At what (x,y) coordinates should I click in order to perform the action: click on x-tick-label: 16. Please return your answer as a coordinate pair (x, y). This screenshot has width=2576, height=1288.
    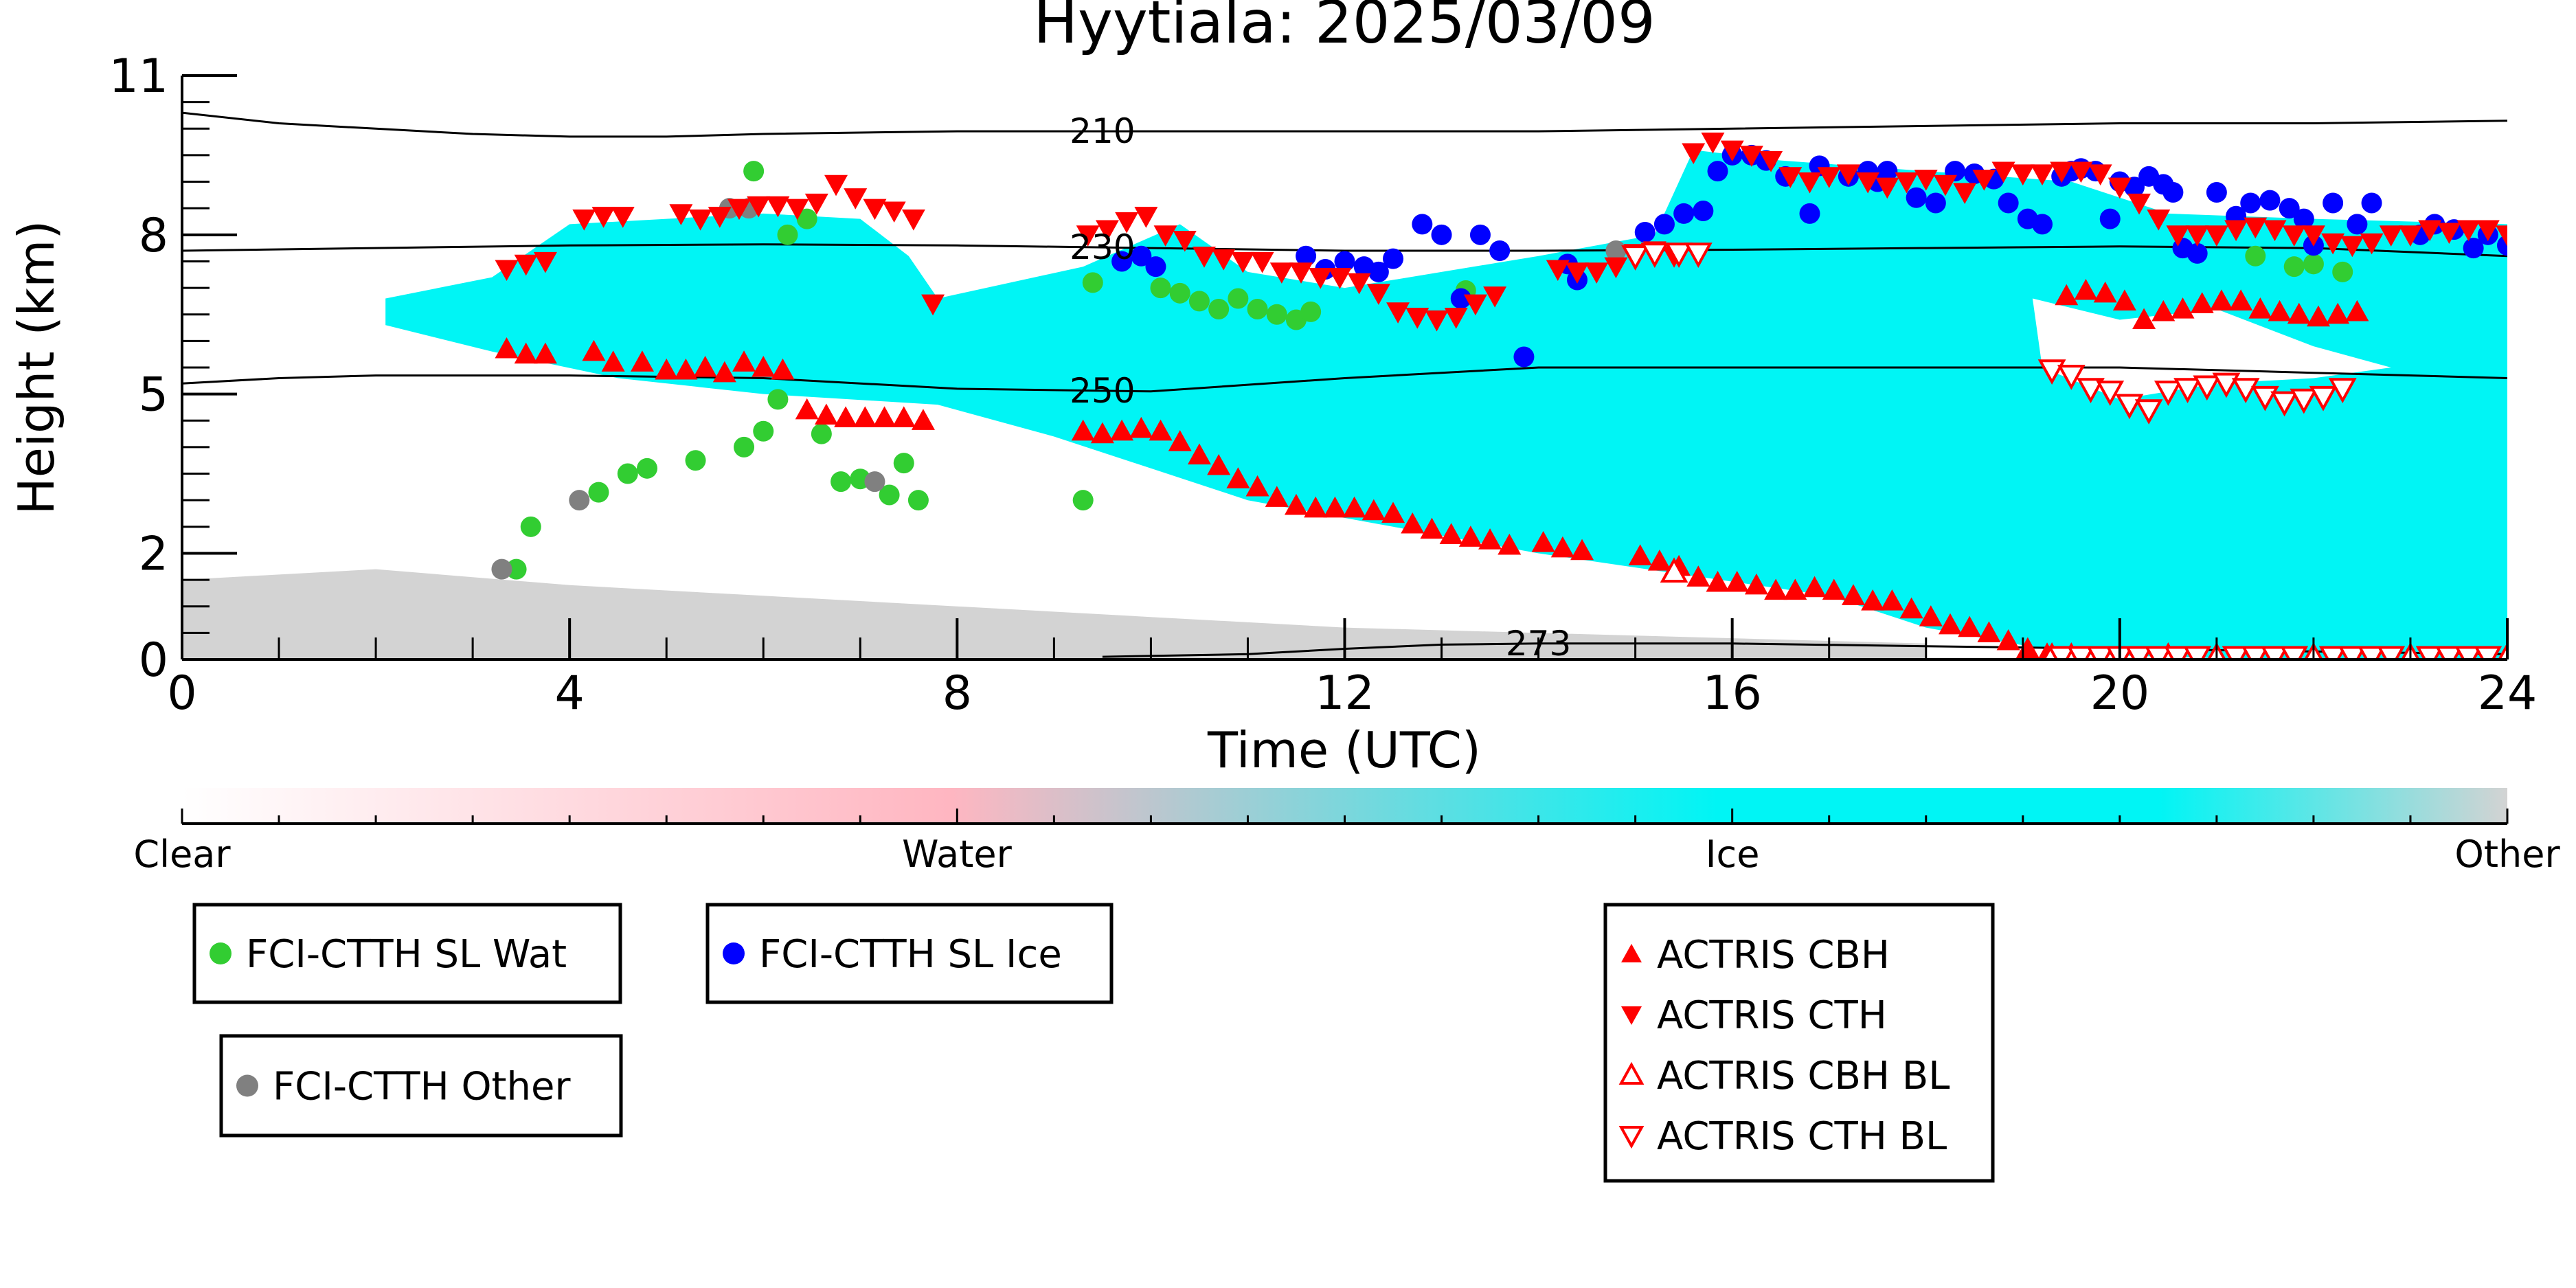
    Looking at the image, I should click on (1732, 693).